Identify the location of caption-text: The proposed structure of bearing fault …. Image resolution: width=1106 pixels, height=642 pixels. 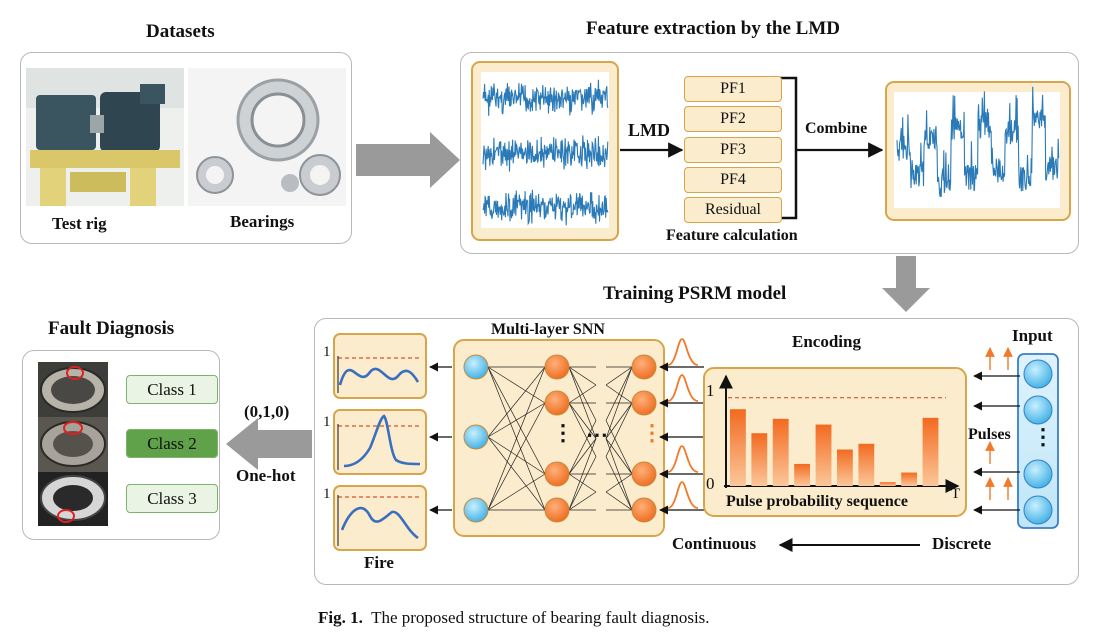
(540, 617).